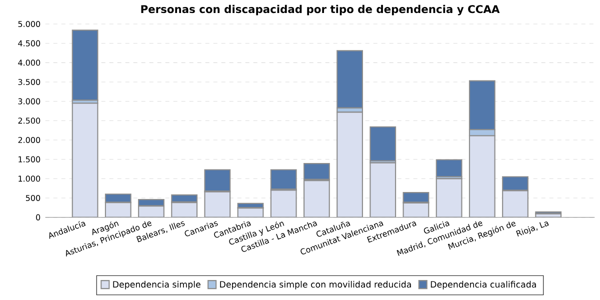  What do you see at coordinates (38, 217) in the screenshot?
I see `y-tick-label: 0` at bounding box center [38, 217].